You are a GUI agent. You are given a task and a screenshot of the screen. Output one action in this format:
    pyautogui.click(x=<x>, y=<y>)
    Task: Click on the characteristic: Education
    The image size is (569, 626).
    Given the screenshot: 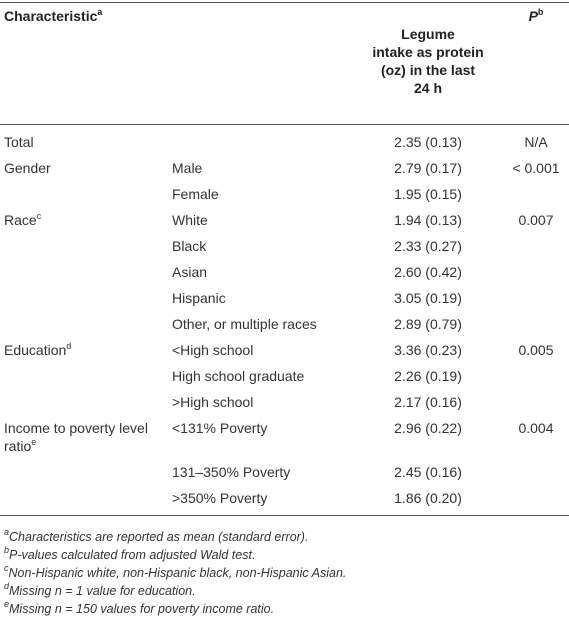 What is the action you would take?
    pyautogui.click(x=35, y=350)
    